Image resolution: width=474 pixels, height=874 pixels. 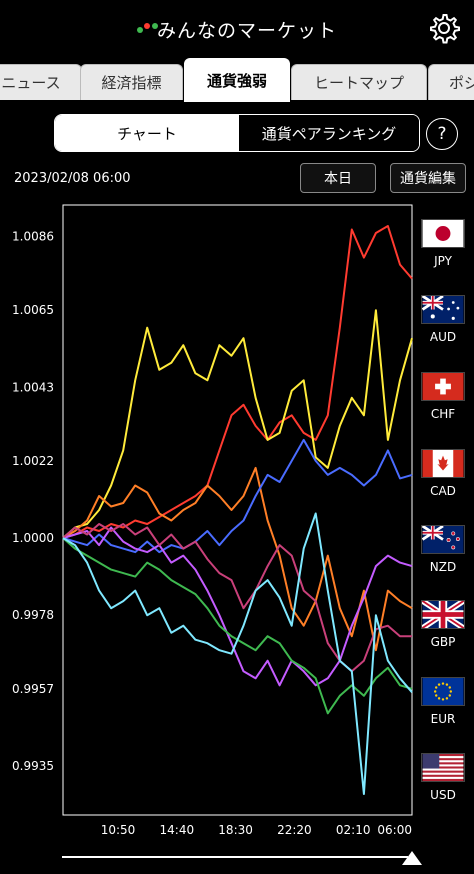 I want to click on legend-item-eur: EUR, so click(x=443, y=701).